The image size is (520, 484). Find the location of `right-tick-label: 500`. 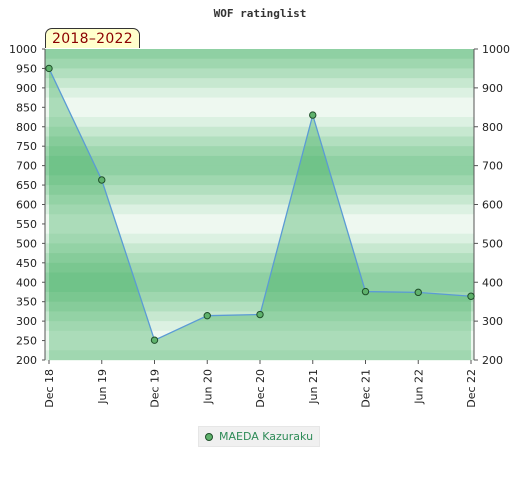

right-tick-label: 500 is located at coordinates (492, 243).